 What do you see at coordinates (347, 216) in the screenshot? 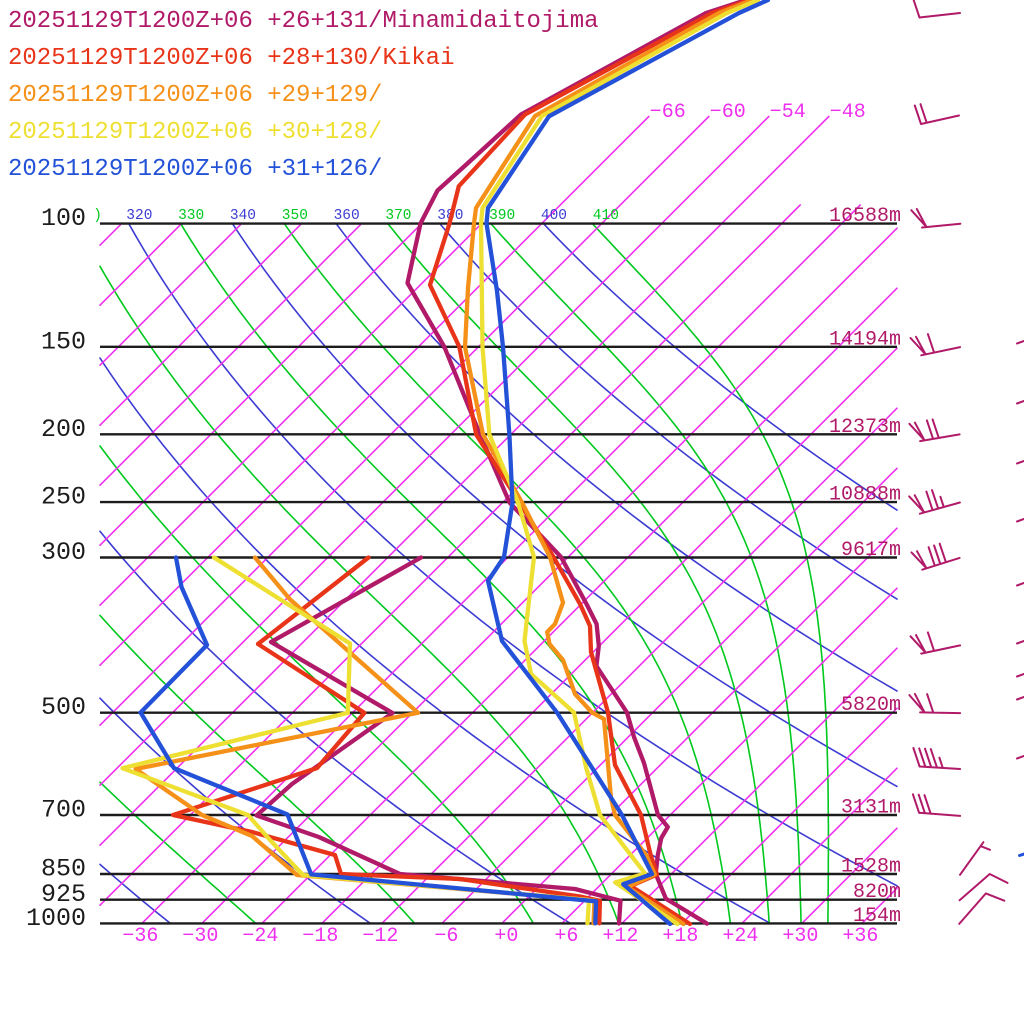
I see `svg-text: 360` at bounding box center [347, 216].